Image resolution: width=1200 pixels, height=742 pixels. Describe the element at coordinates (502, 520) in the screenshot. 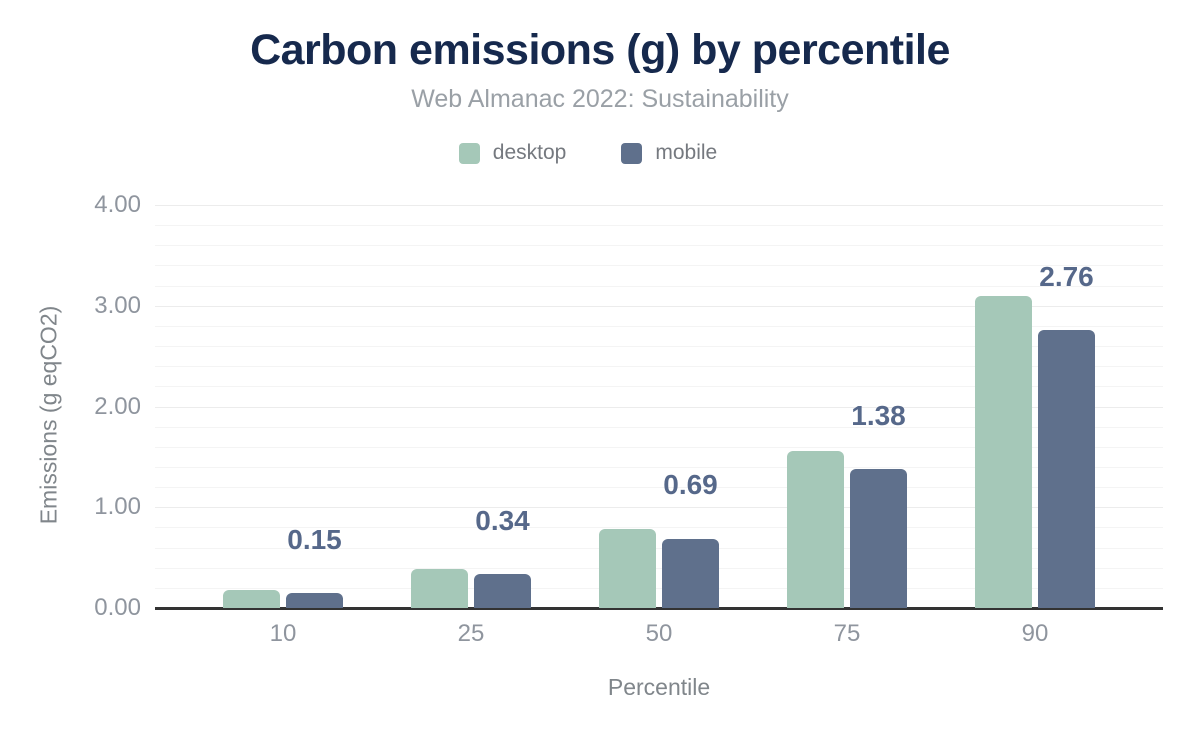

I see `value-label: 0.34` at that location.